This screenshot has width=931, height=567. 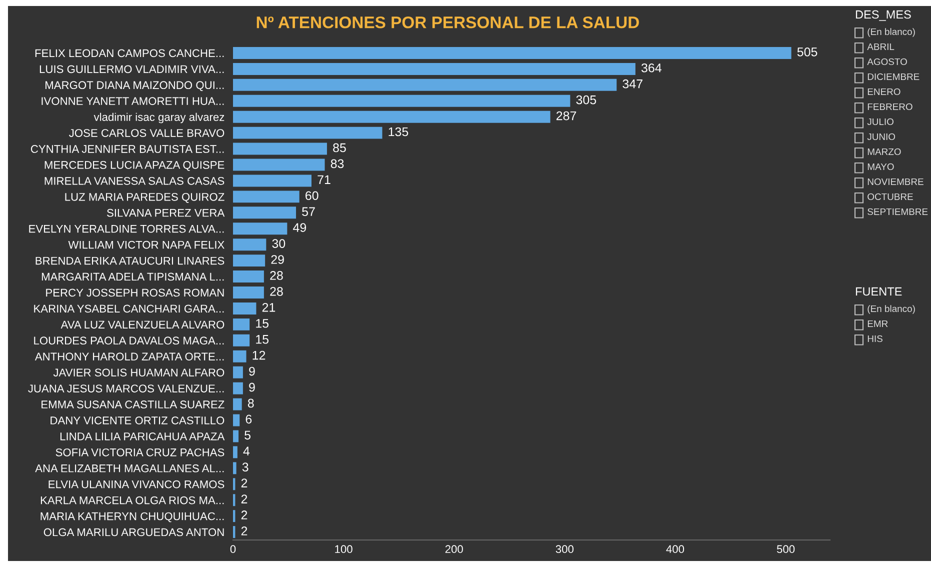 What do you see at coordinates (398, 131) in the screenshot?
I see `data-label: 135` at bounding box center [398, 131].